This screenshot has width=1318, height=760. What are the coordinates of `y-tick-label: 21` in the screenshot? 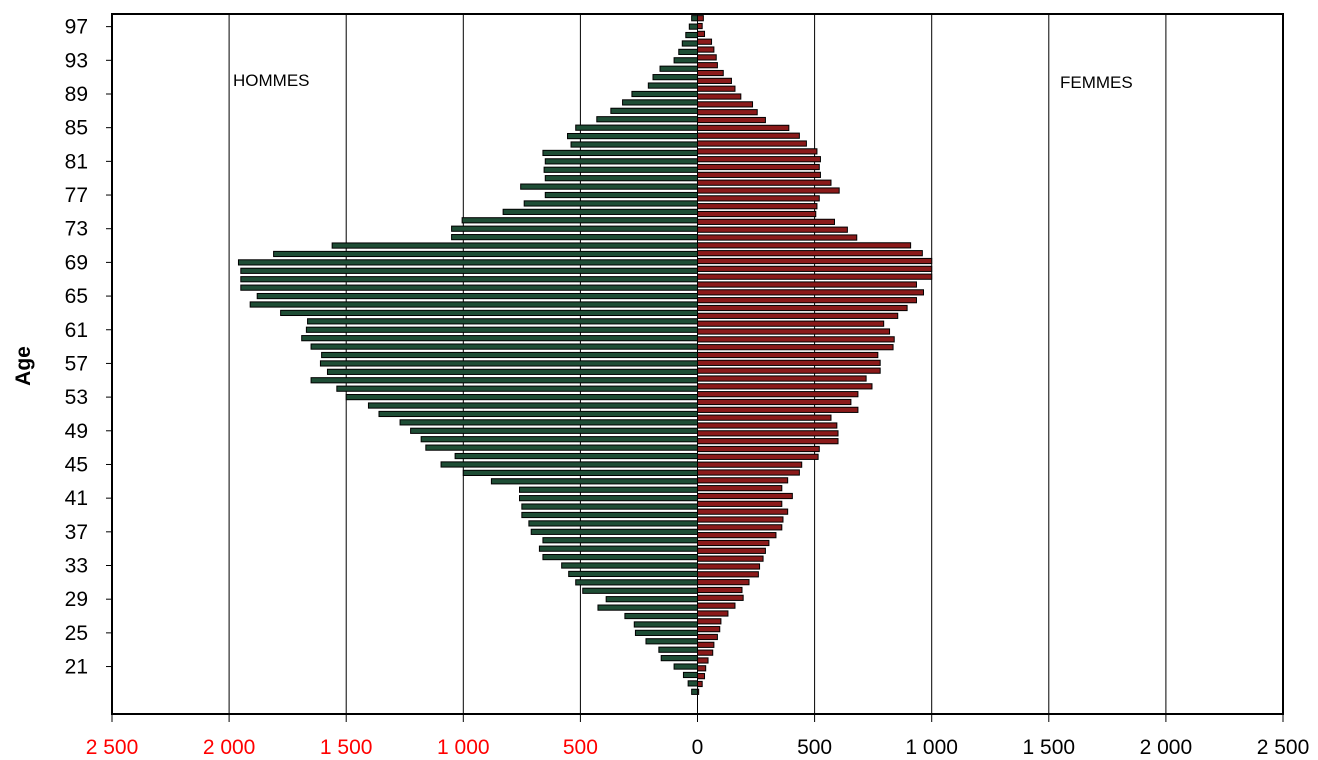 It's located at (76, 667).